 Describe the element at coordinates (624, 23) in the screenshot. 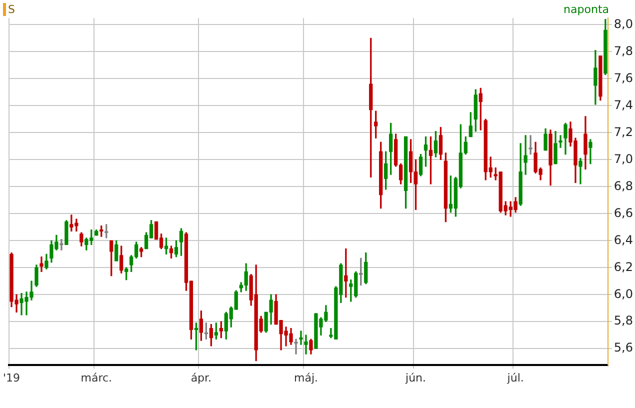

I see `y-tick-label: 8,0` at that location.